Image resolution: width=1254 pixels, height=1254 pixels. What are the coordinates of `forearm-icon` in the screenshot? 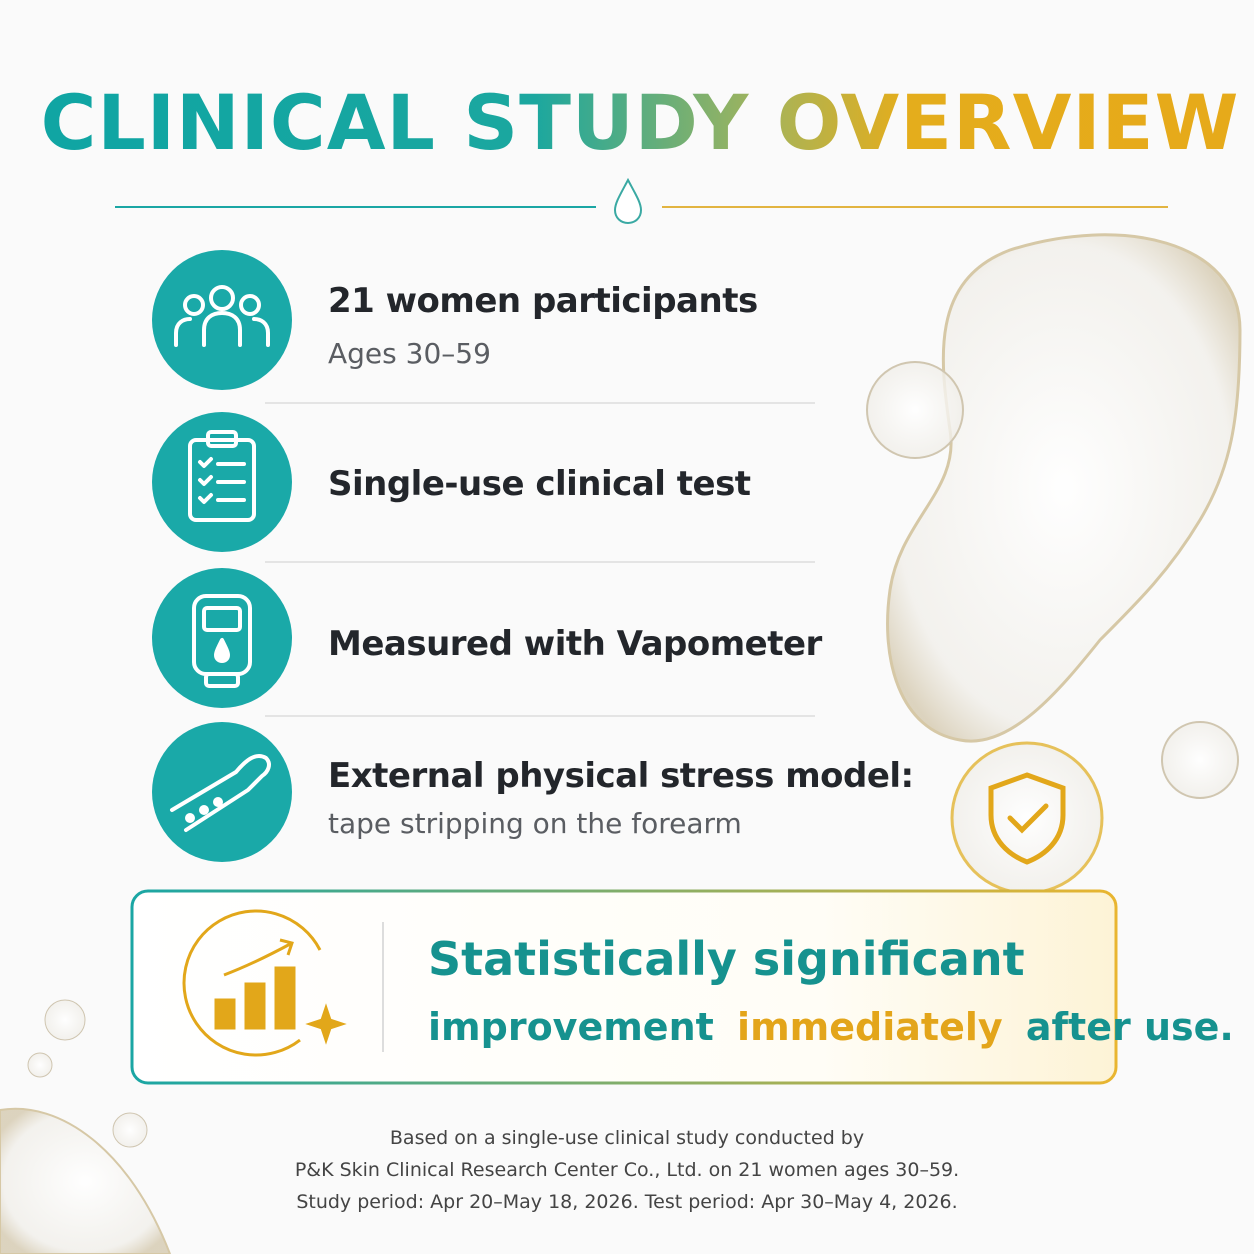 It's located at (220, 792).